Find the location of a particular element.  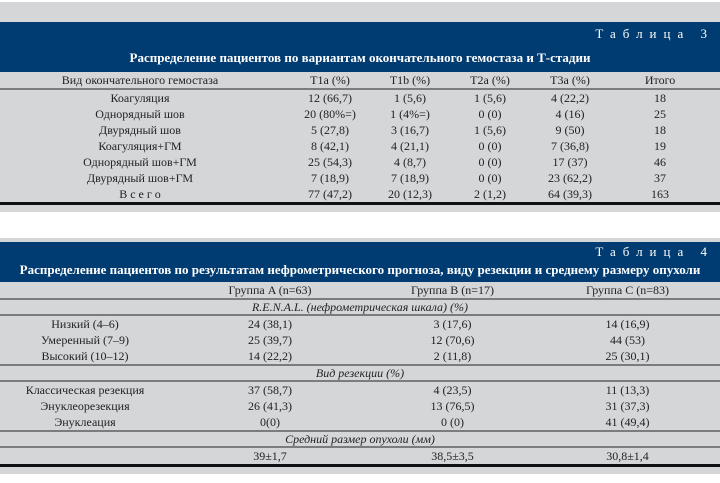

row-label: В с е г о is located at coordinates (140, 195).